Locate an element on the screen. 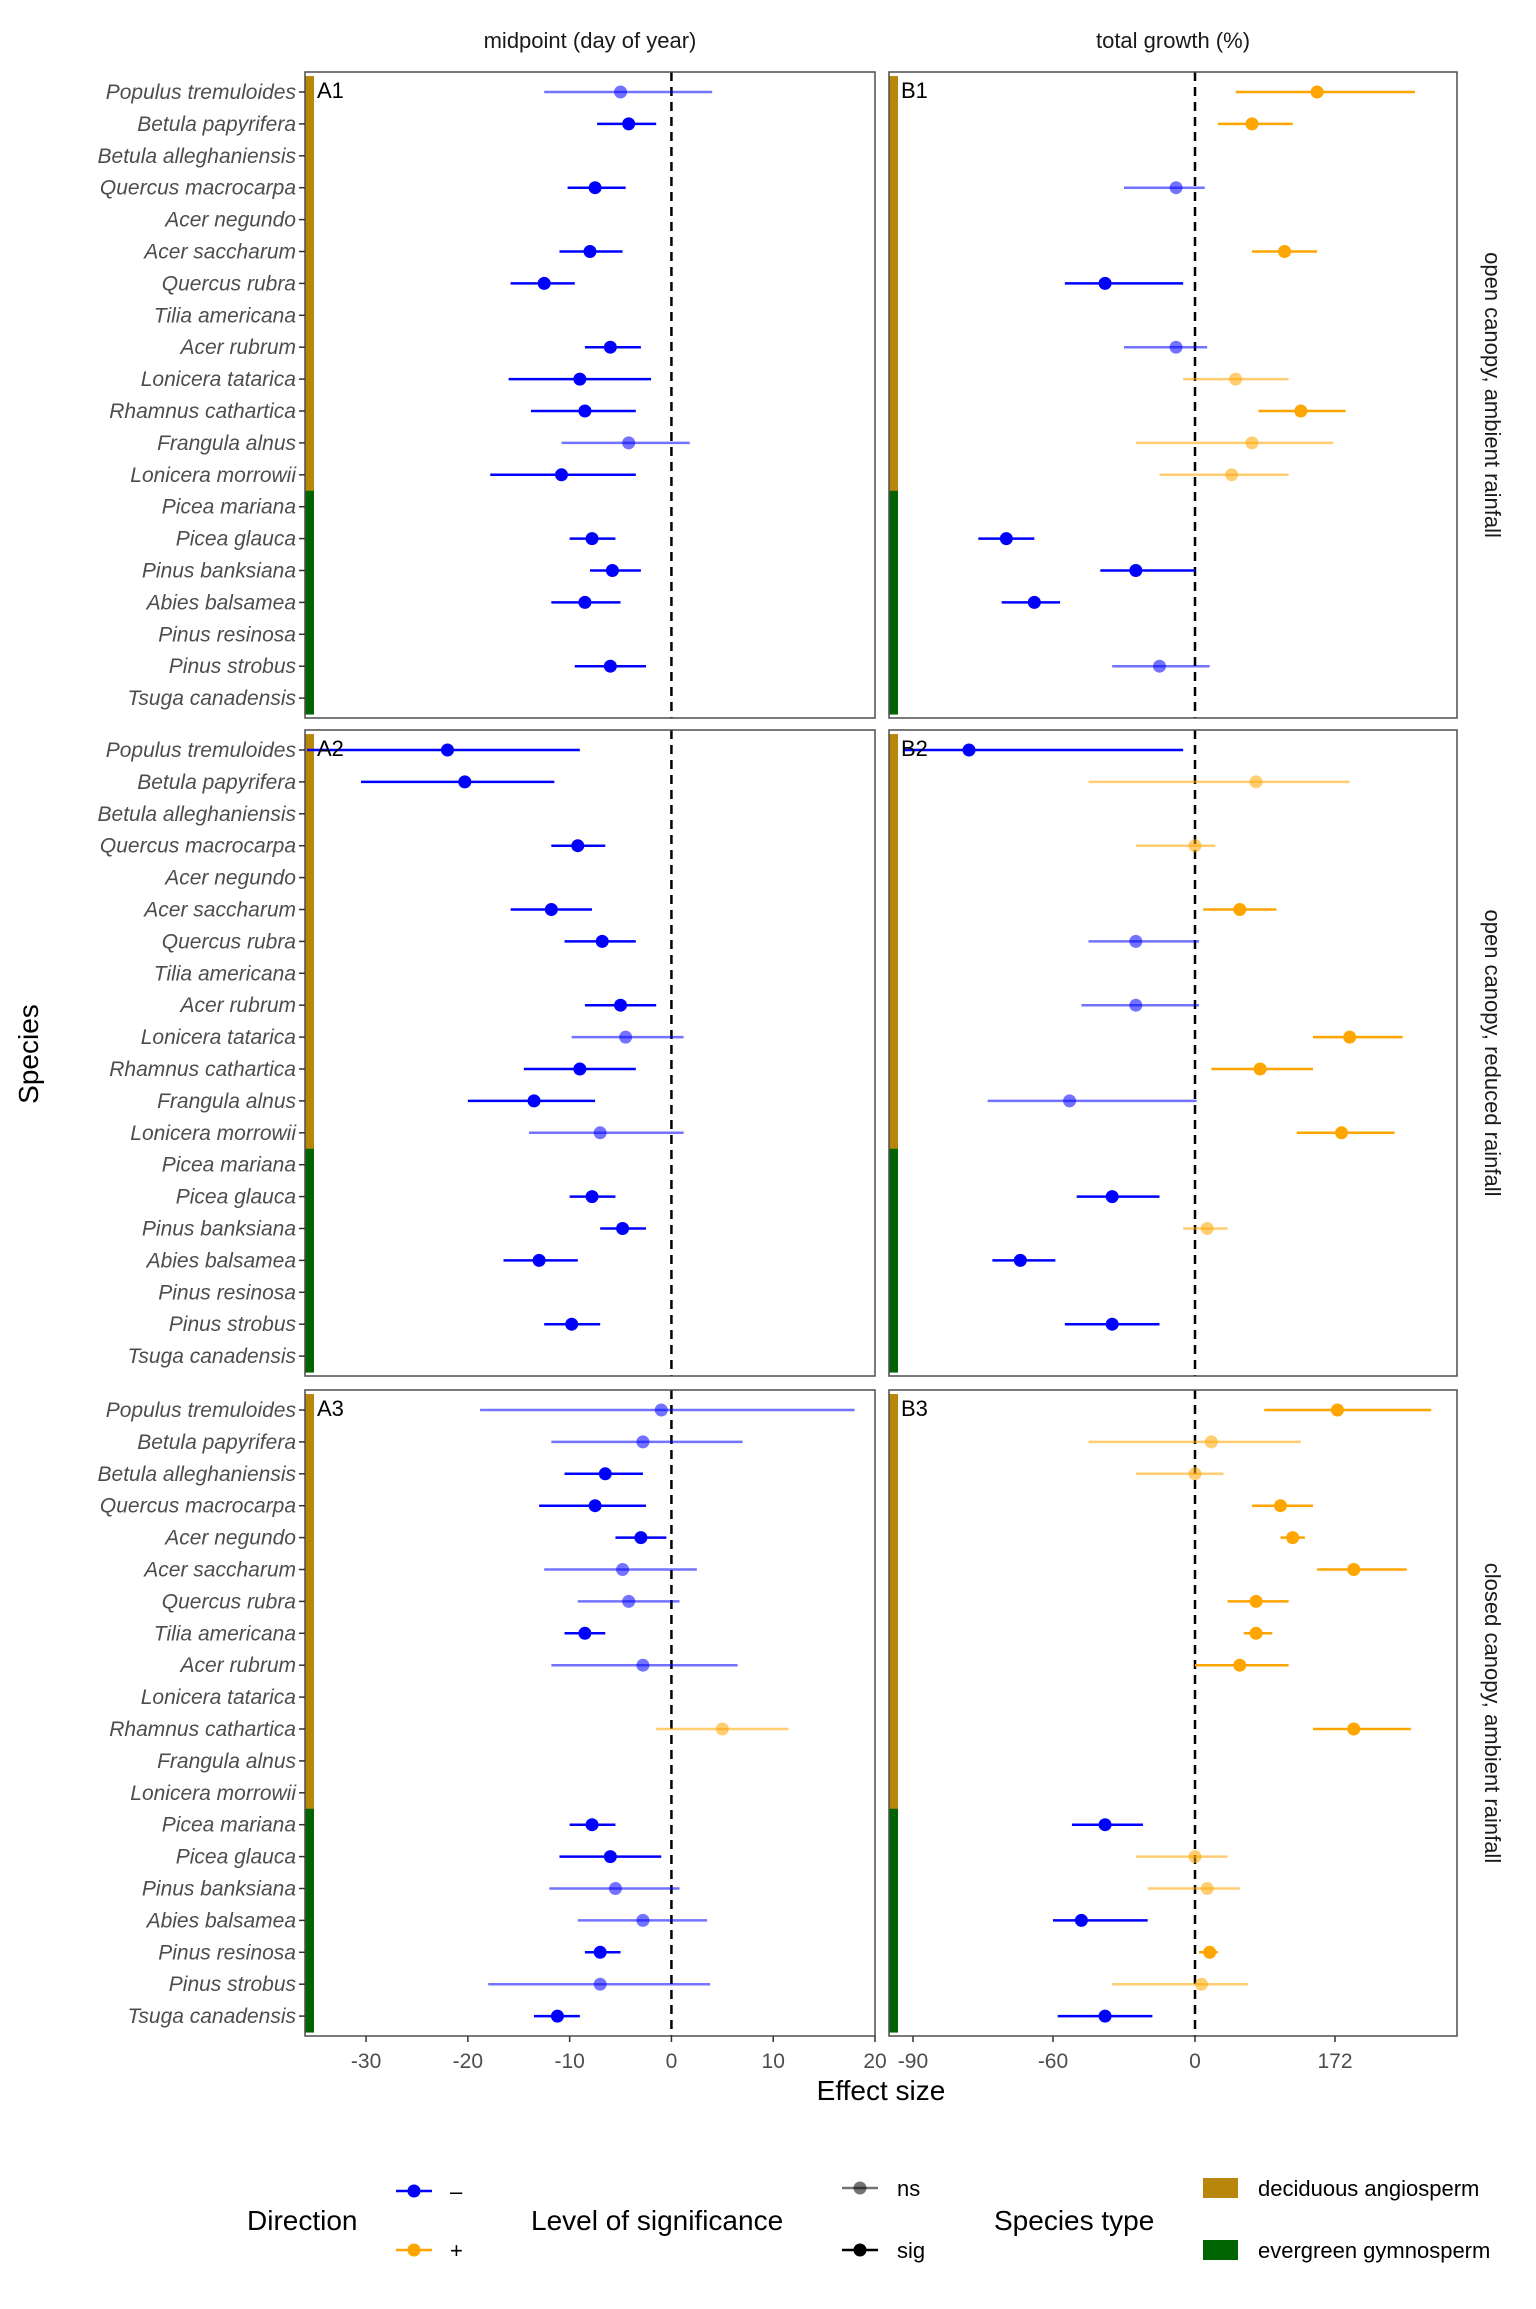  species-type-bar-A3-rhamnus-cathartica is located at coordinates (309, 1729).